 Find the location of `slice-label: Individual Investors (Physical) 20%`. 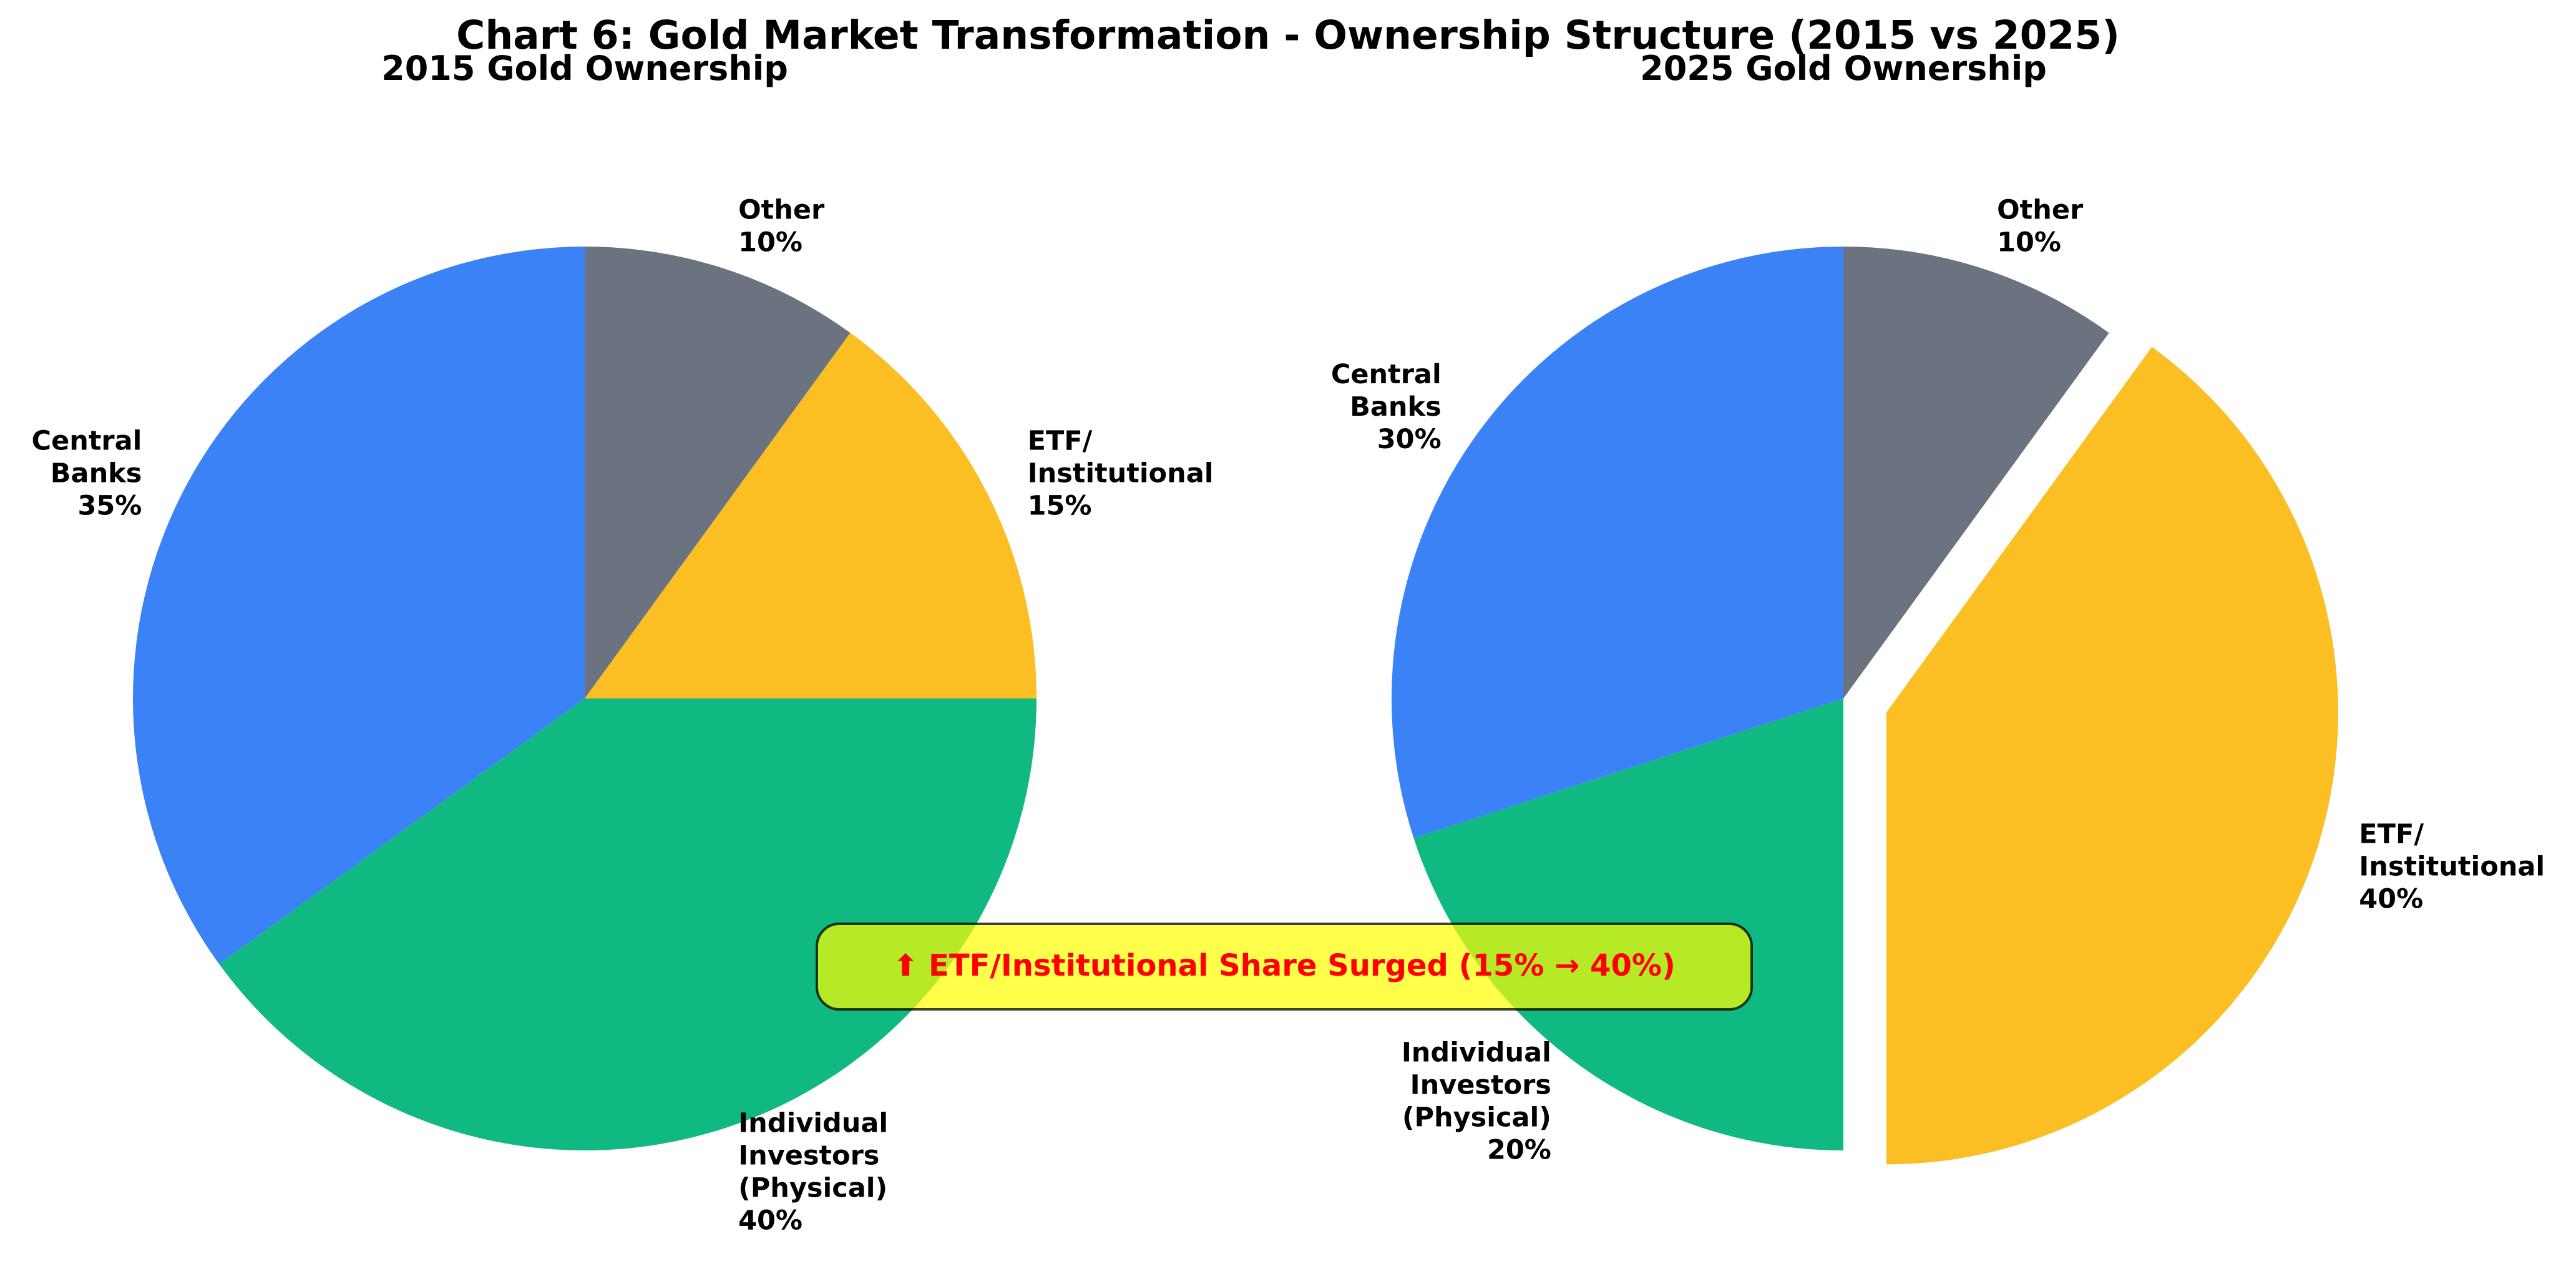

slice-label: Individual Investors (Physical) 20% is located at coordinates (1476, 1101).